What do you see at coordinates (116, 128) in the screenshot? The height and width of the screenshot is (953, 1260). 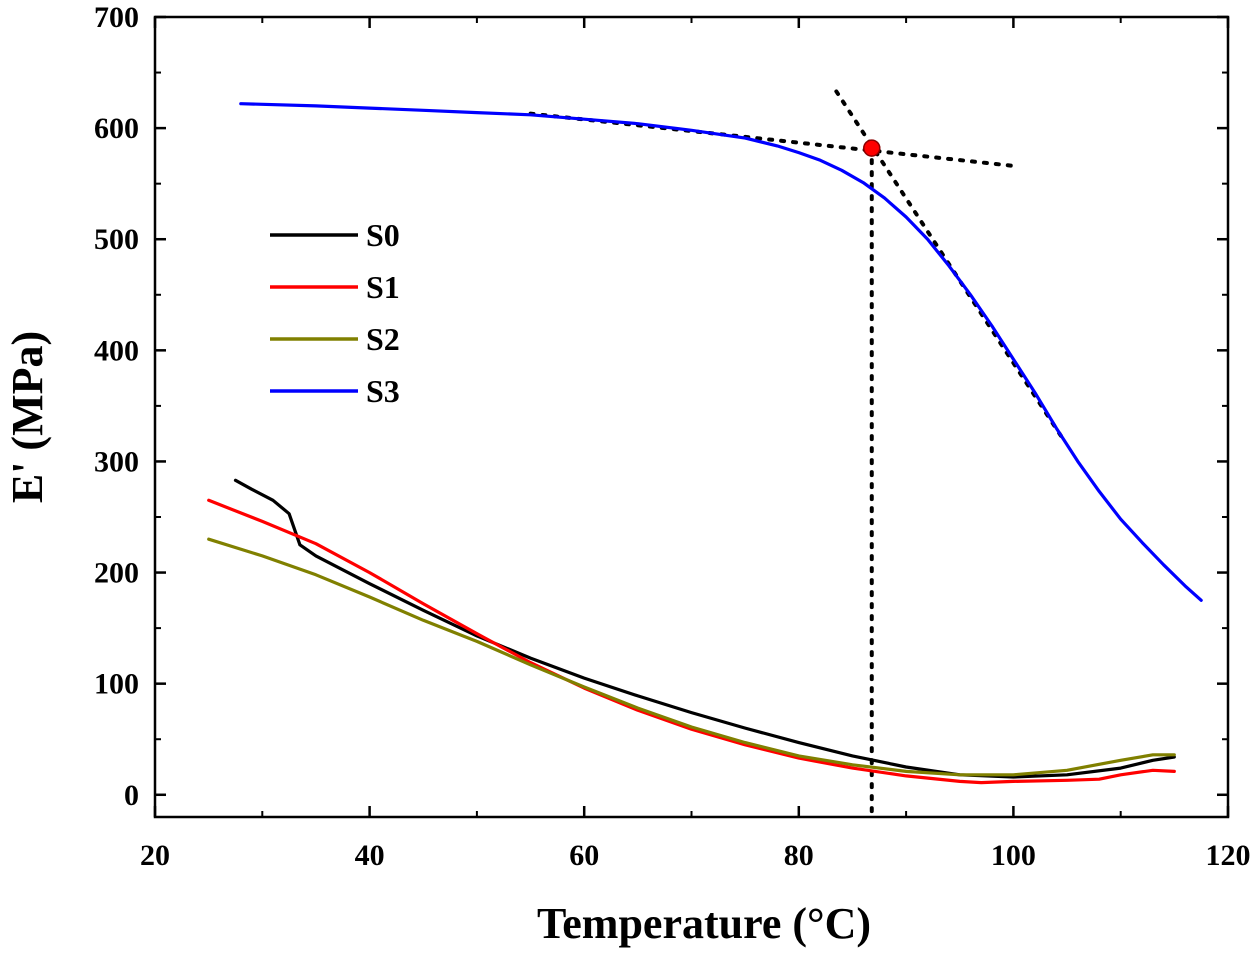 I see `y-tick-label: 600` at bounding box center [116, 128].